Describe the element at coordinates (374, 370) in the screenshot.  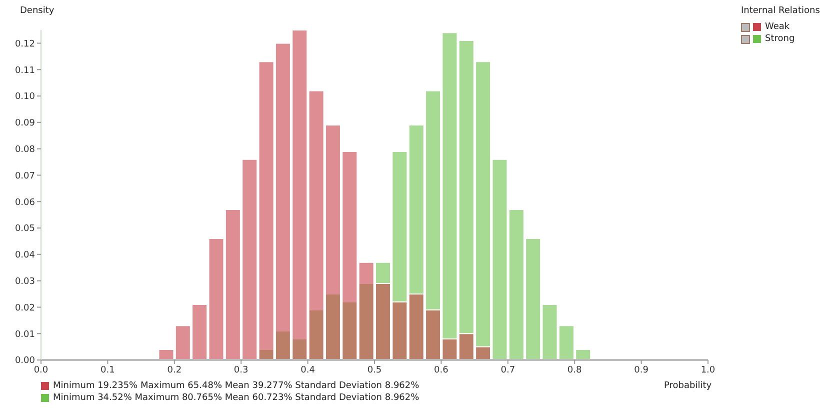
I see `x-tick-label: 0.5` at that location.